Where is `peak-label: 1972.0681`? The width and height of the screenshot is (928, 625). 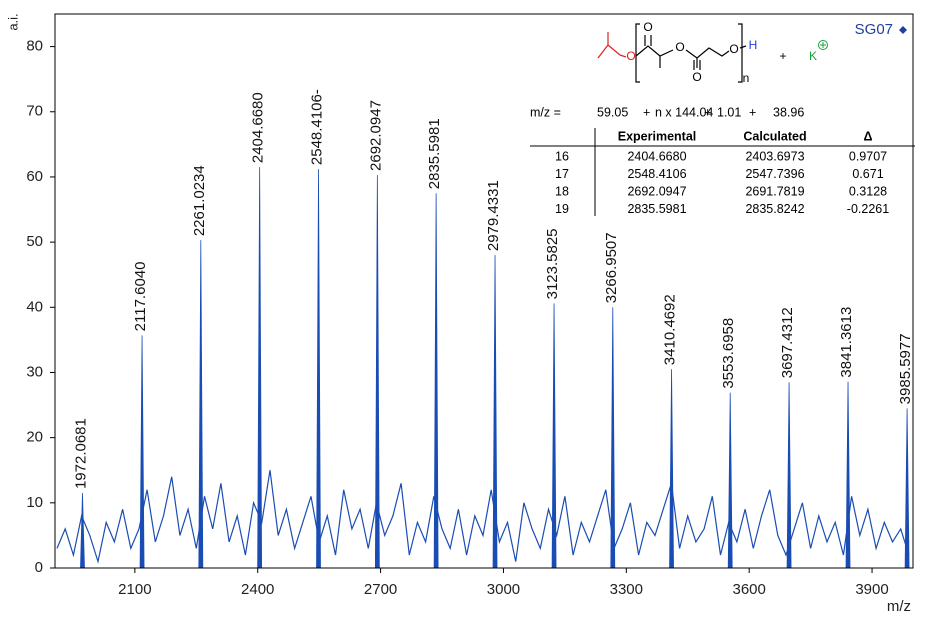
peak-label: 1972.0681 is located at coordinates (80, 453).